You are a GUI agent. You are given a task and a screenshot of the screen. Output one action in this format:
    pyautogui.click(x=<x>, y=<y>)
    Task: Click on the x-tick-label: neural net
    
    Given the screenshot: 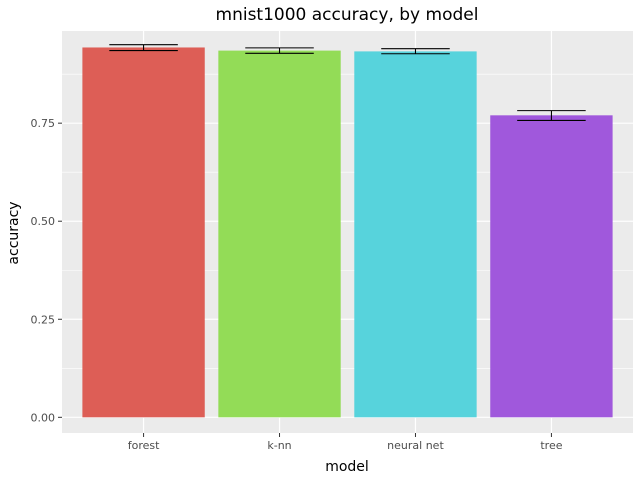 What is the action you would take?
    pyautogui.click(x=415, y=445)
    